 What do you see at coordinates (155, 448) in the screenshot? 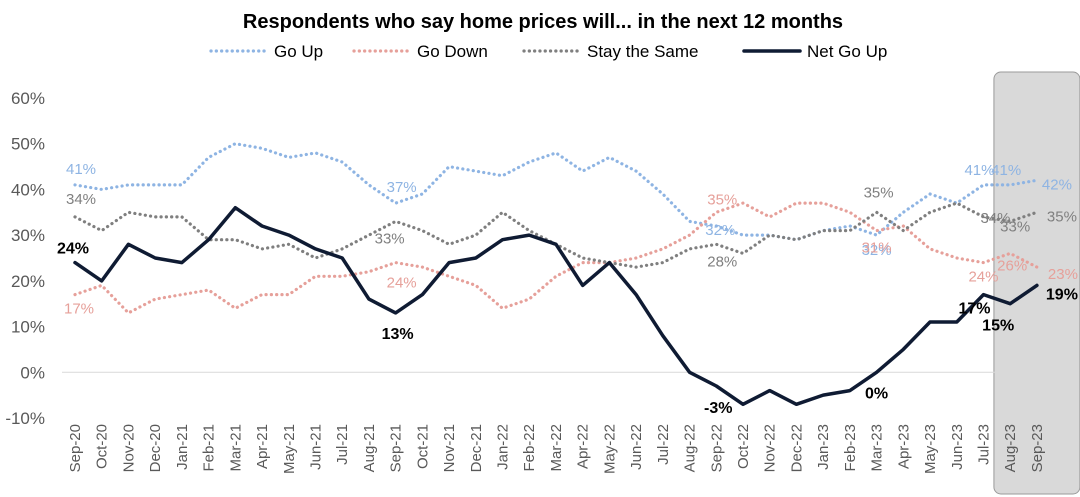
I see `x-tick-label: Dec-20` at bounding box center [155, 448].